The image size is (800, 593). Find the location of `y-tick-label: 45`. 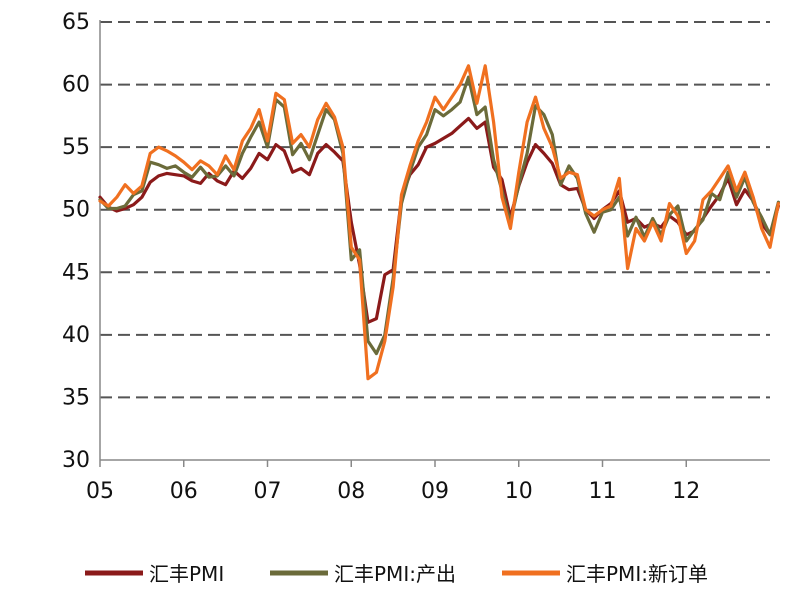

y-tick-label: 45 is located at coordinates (76, 272).